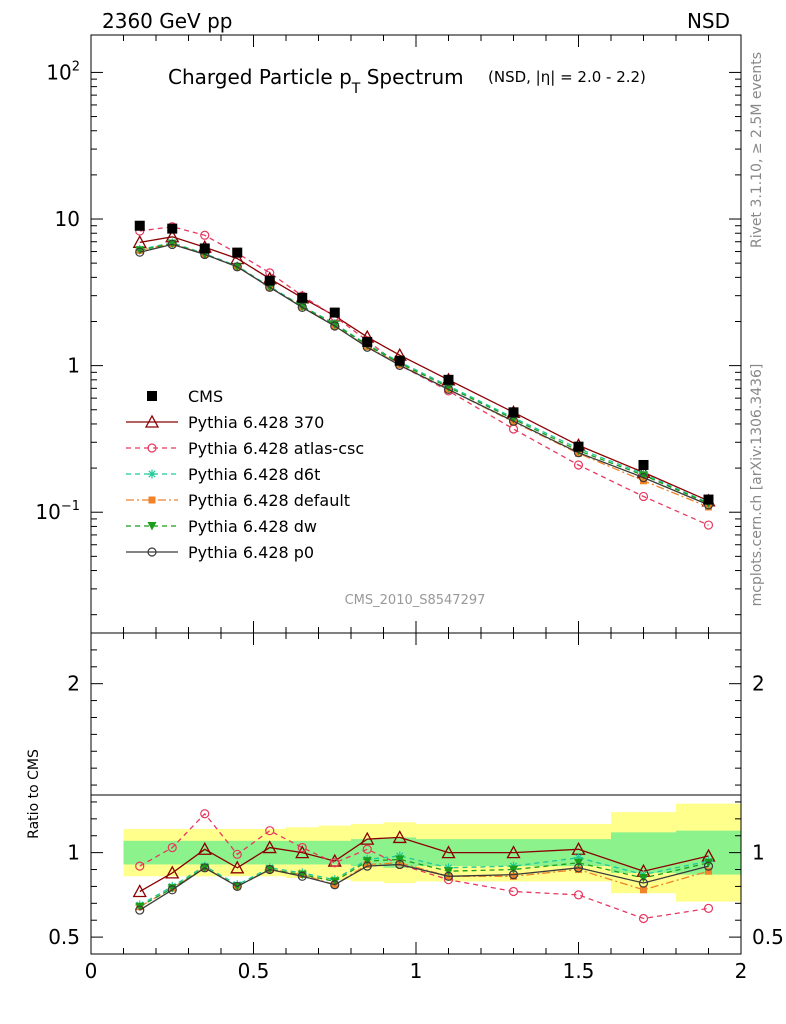 The image size is (786, 1024). I want to click on ratio-y-axis-label: Ratio to CMS, so click(34, 794).